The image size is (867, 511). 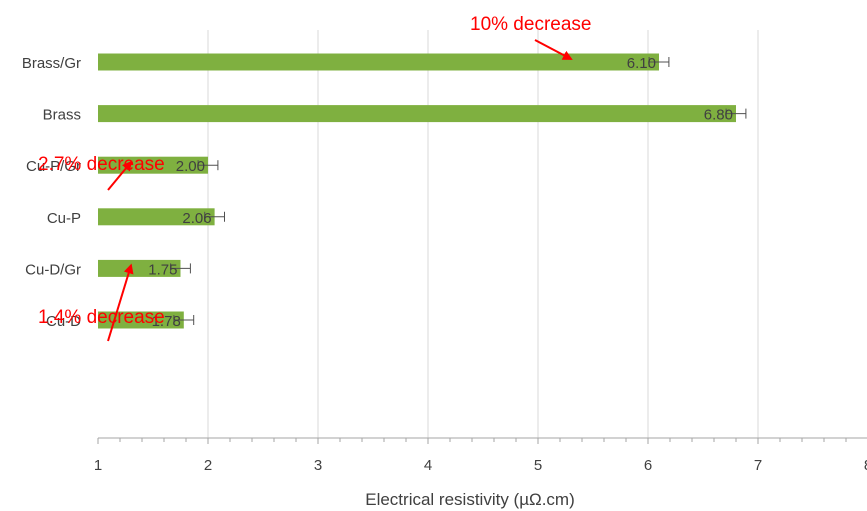 I want to click on category-label: Cu-D/Gr, so click(x=53, y=269).